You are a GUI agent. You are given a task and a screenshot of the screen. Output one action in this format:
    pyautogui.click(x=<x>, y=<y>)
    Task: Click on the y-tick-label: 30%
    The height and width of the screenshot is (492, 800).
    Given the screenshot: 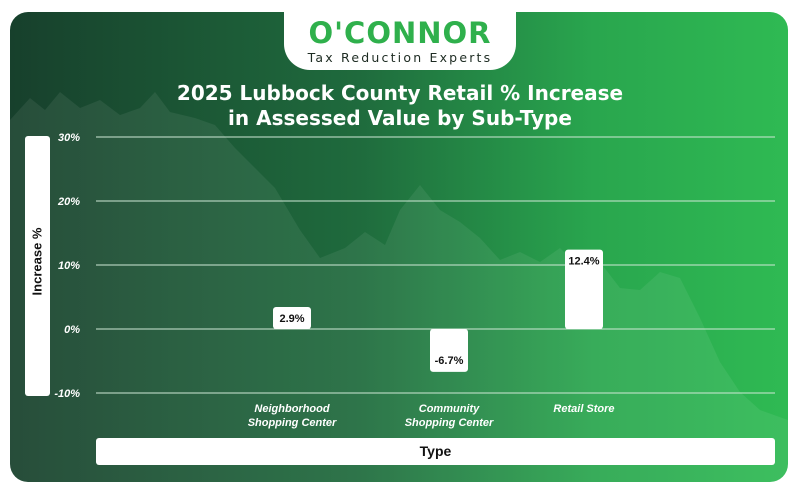 What is the action you would take?
    pyautogui.click(x=69, y=138)
    